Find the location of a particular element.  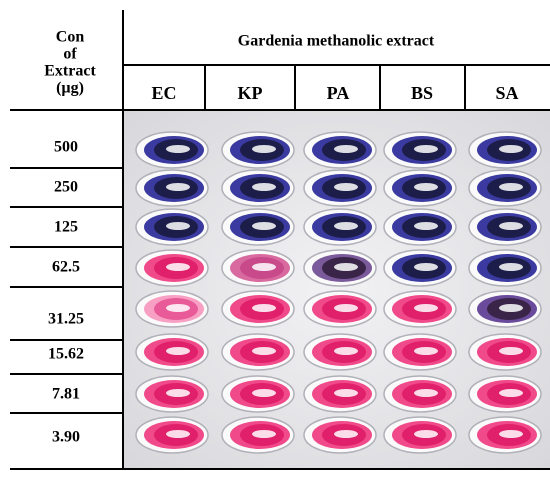

concentration-label: 3.90 is located at coordinates (66, 437).